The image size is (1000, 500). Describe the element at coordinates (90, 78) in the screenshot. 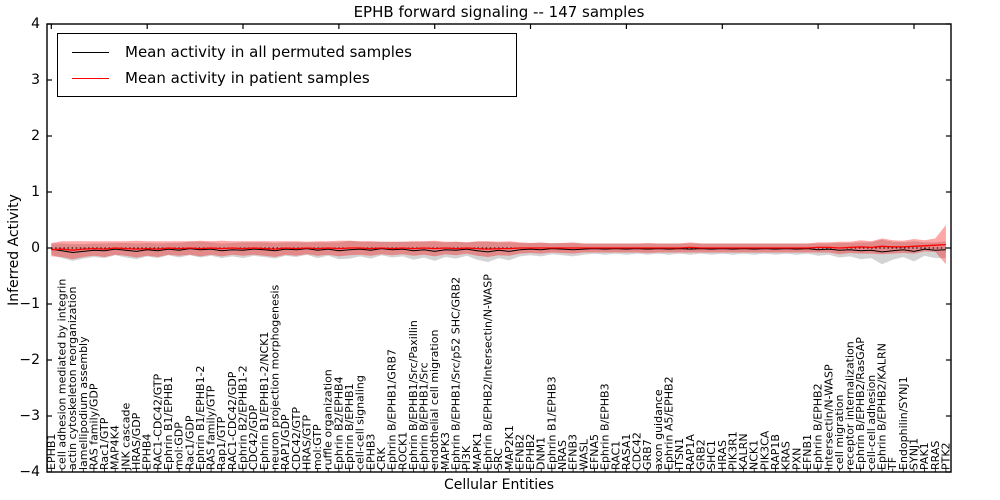

I see `patient-line-swatch-icon` at that location.